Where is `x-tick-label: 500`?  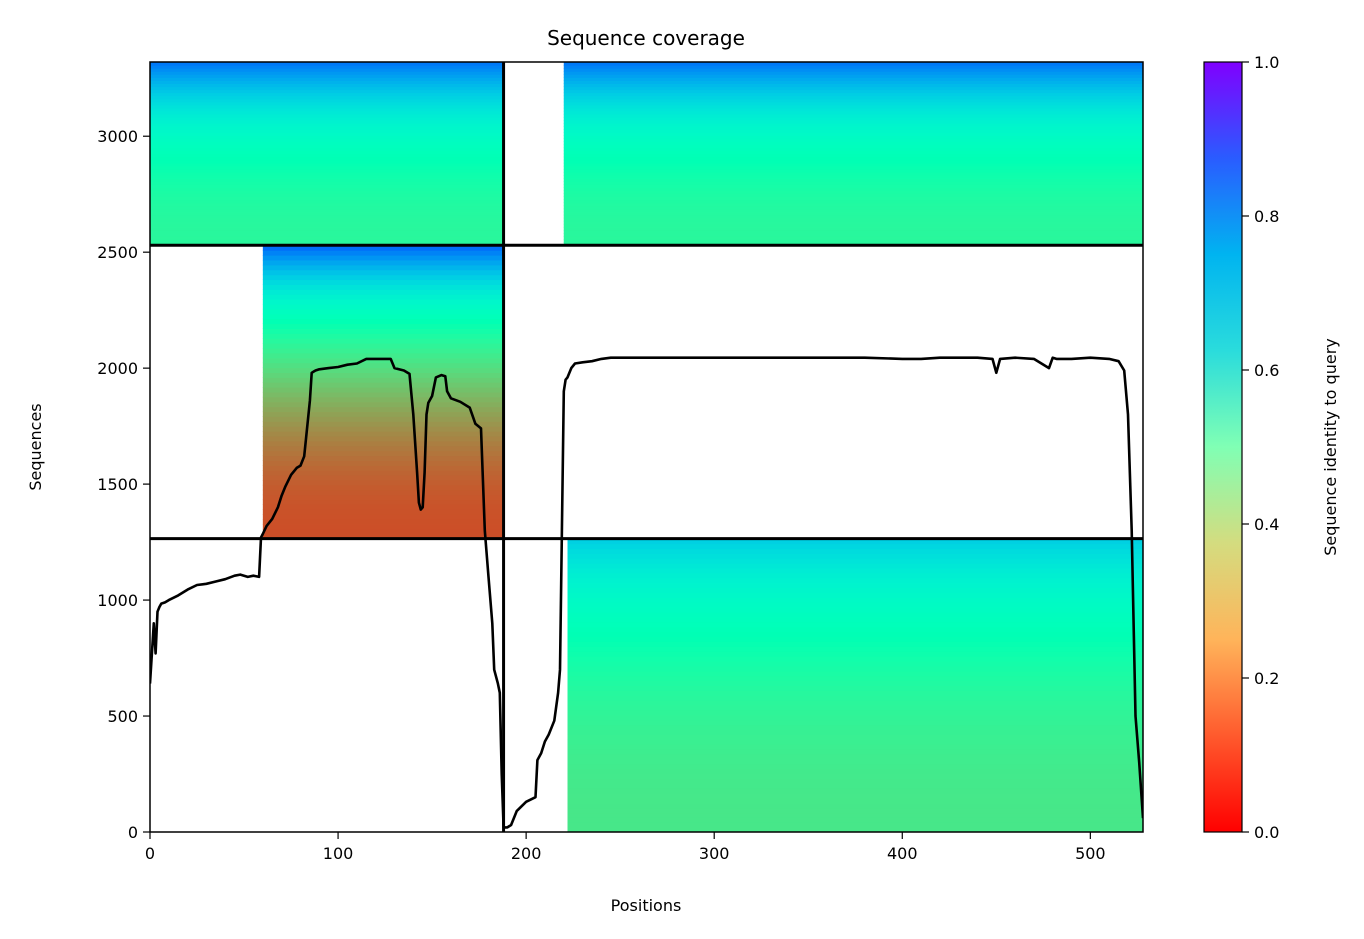
x-tick-label: 500 is located at coordinates (1090, 853).